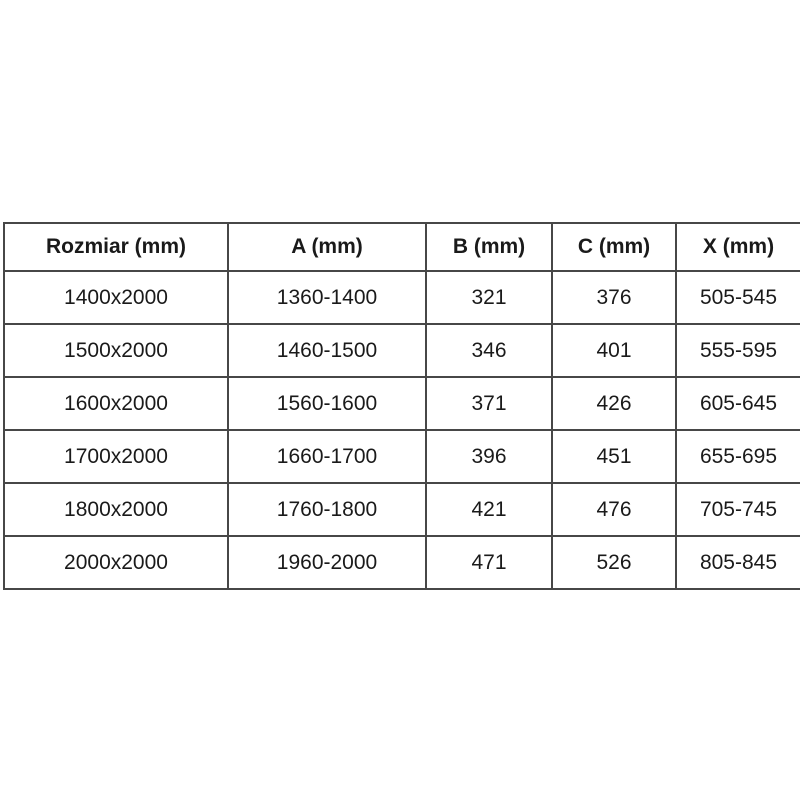 The image size is (800, 800). I want to click on table-cell: 2000x2000, so click(116, 562).